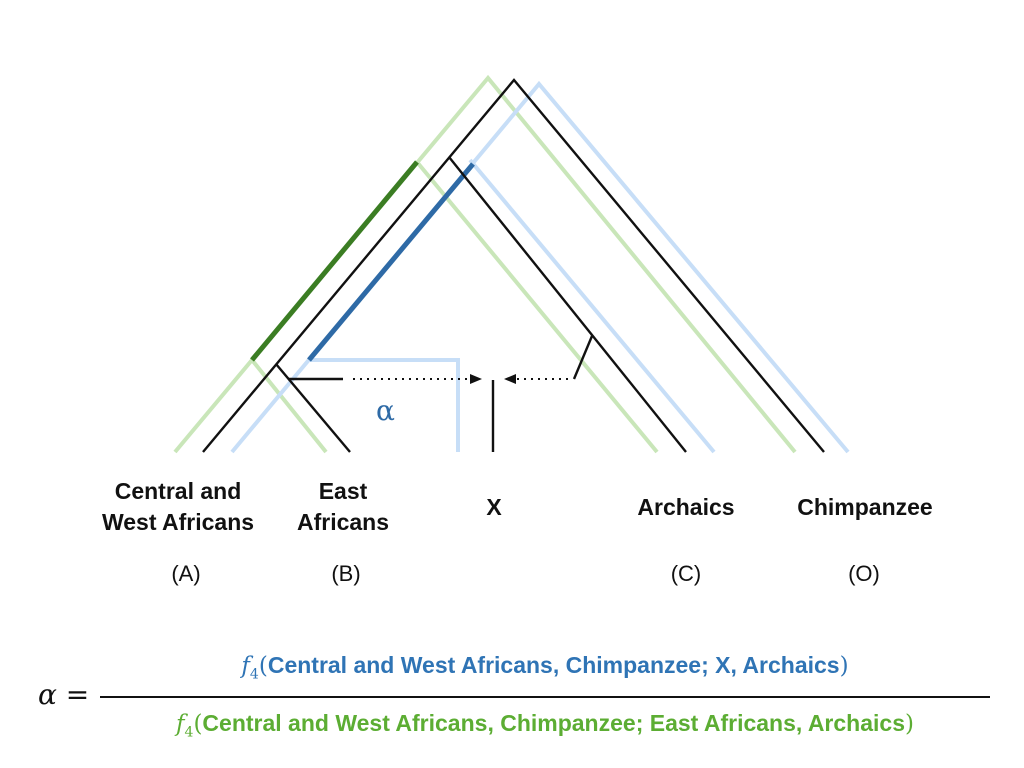  I want to click on taxon-name: X, so click(494, 507).